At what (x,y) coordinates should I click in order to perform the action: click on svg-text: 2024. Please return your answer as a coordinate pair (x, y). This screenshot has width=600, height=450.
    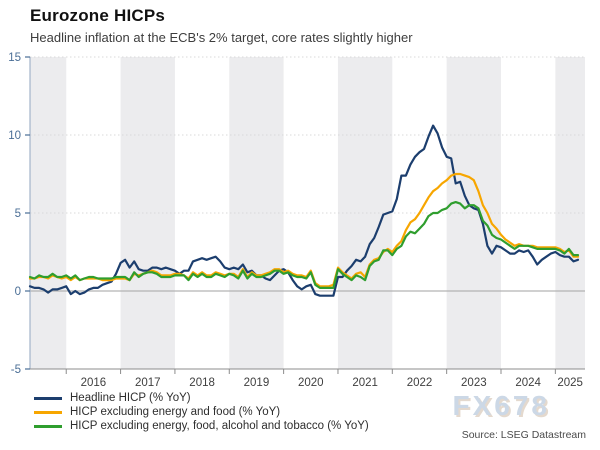
    Looking at the image, I should click on (528, 383).